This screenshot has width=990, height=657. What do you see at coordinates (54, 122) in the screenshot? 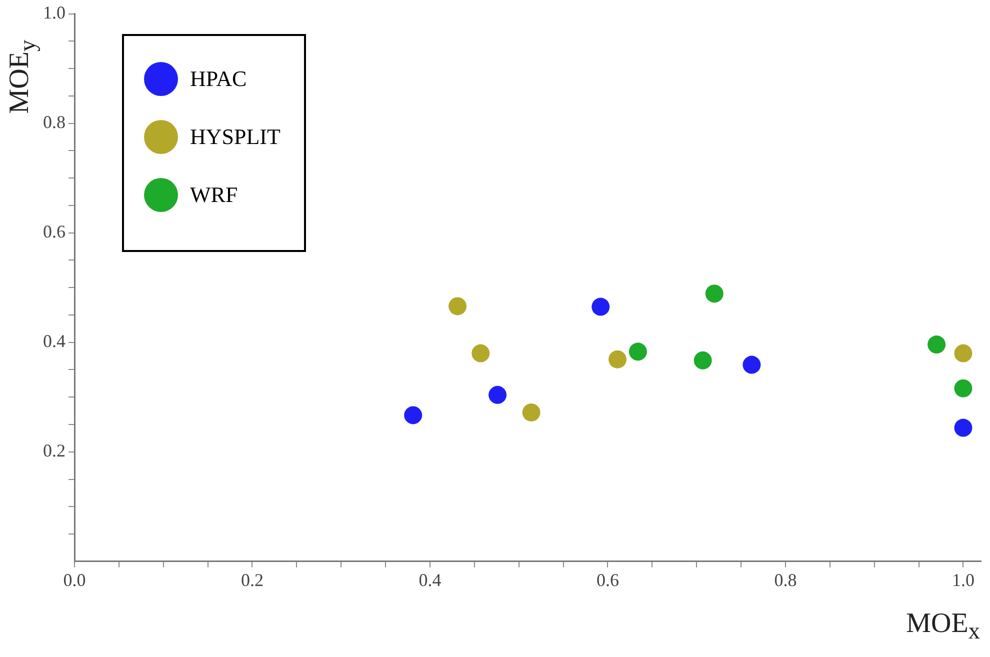
I see `y-tick-label: 0.8` at bounding box center [54, 122].